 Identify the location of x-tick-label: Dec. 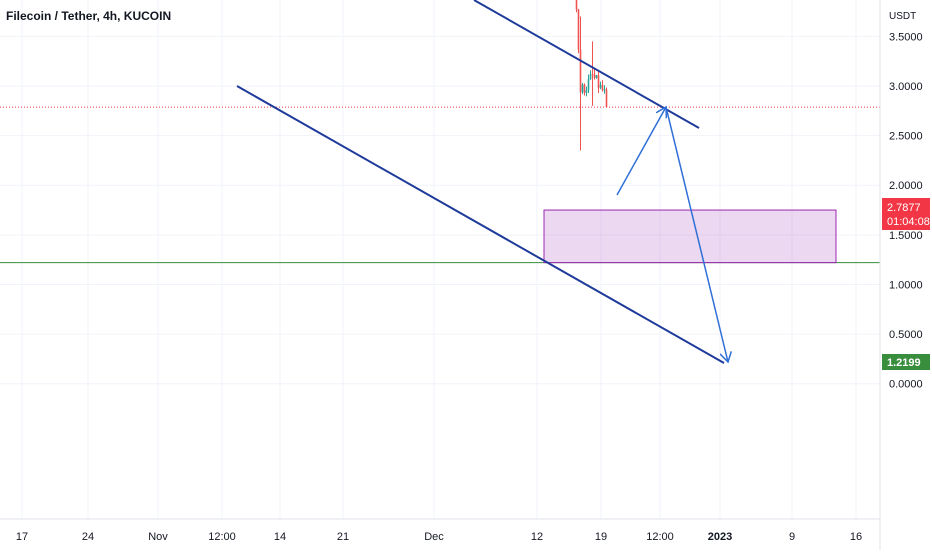
(434, 537).